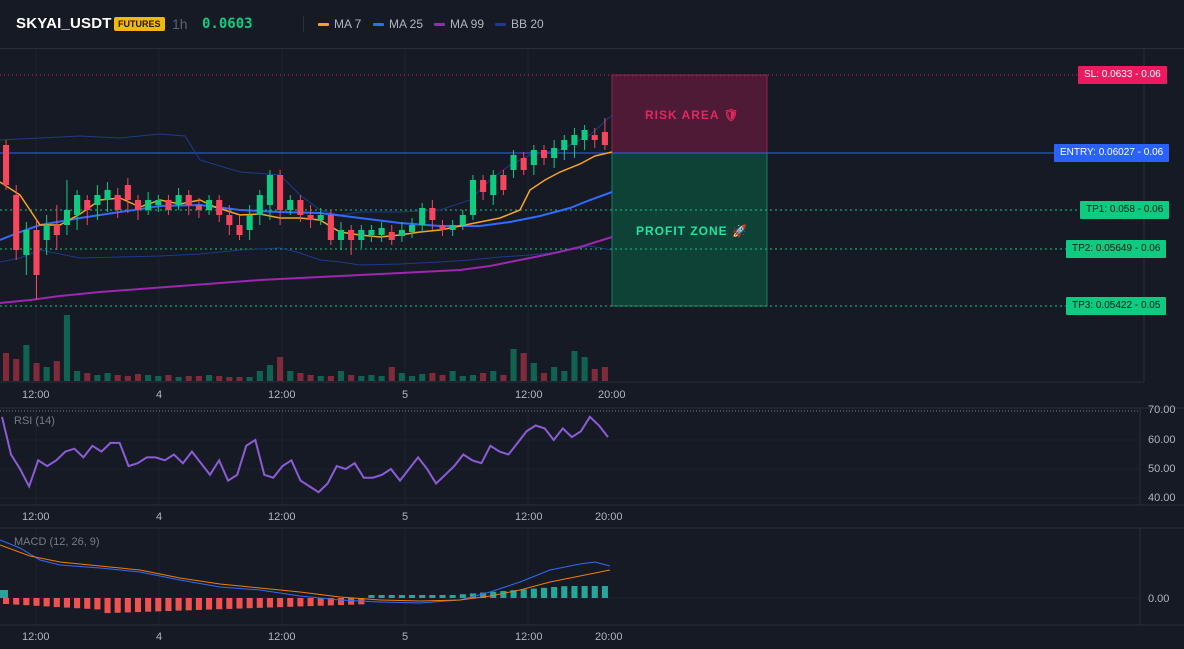 Image resolution: width=1184 pixels, height=649 pixels. I want to click on tp2-tag-label: TP2: 0.05649, so click(1102, 248).